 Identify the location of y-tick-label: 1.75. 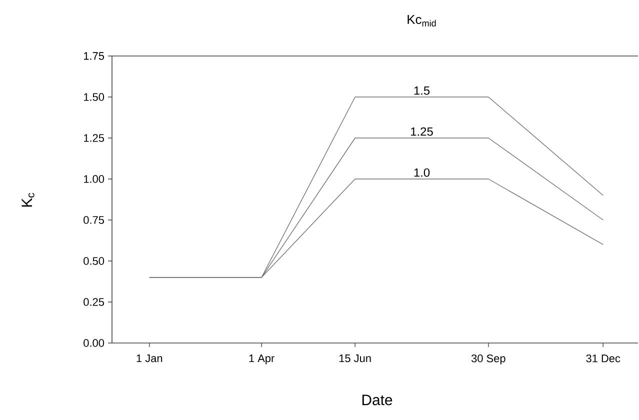
(94, 56).